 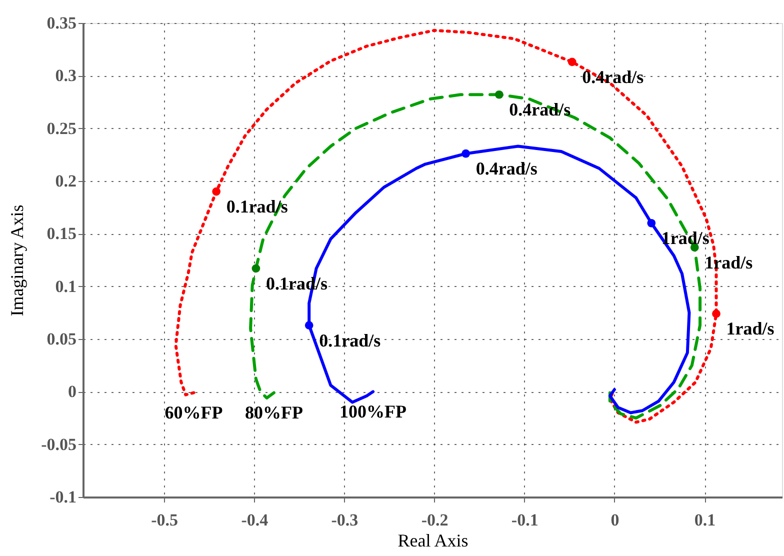 I want to click on y-tick-label: 0.05, so click(x=61, y=339).